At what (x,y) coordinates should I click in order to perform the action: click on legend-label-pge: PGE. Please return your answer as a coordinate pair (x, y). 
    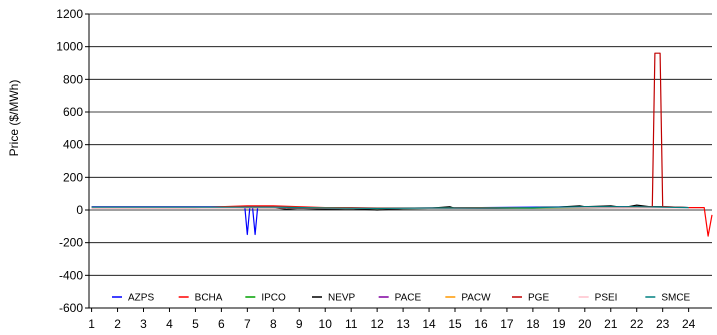
    Looking at the image, I should click on (538, 298).